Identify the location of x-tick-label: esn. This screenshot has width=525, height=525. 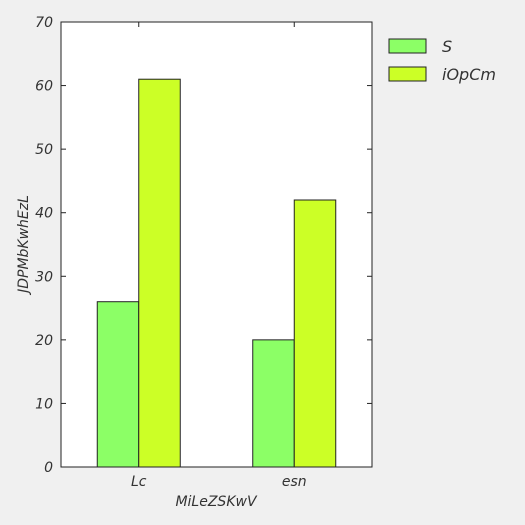
(294, 482).